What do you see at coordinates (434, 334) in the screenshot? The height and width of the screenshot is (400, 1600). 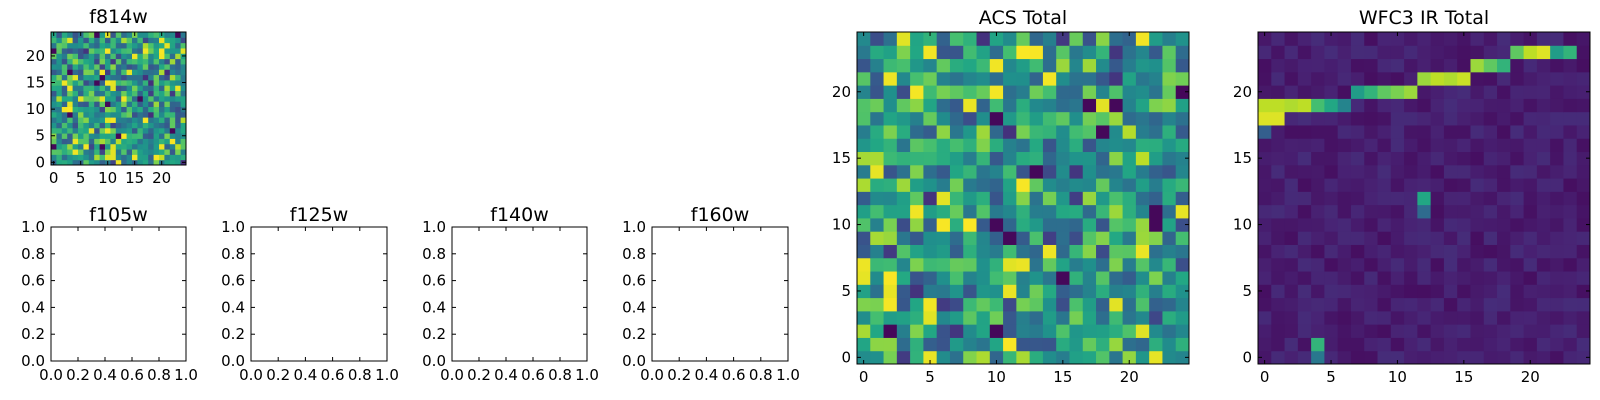 I see `y-tick-label: 0.2` at bounding box center [434, 334].